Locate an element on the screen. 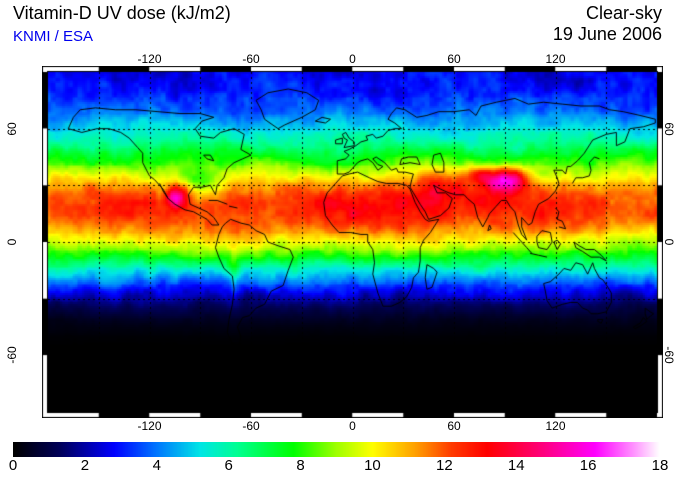  colorbar-tick-label: 6 is located at coordinates (228, 465).